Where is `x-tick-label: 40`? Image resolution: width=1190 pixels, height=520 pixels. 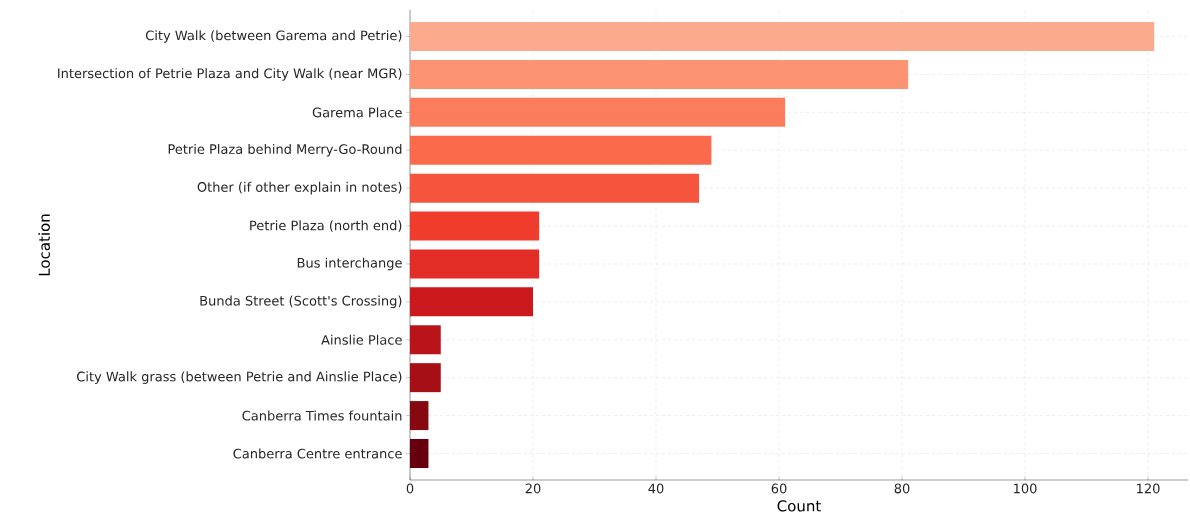 x-tick-label: 40 is located at coordinates (656, 488).